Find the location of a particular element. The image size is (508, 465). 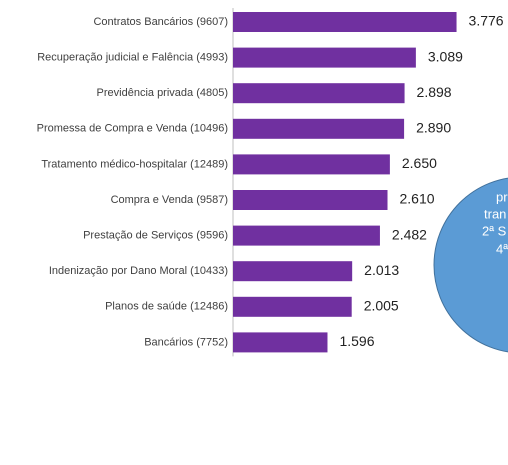

value-label: 2.650 is located at coordinates (419, 163).